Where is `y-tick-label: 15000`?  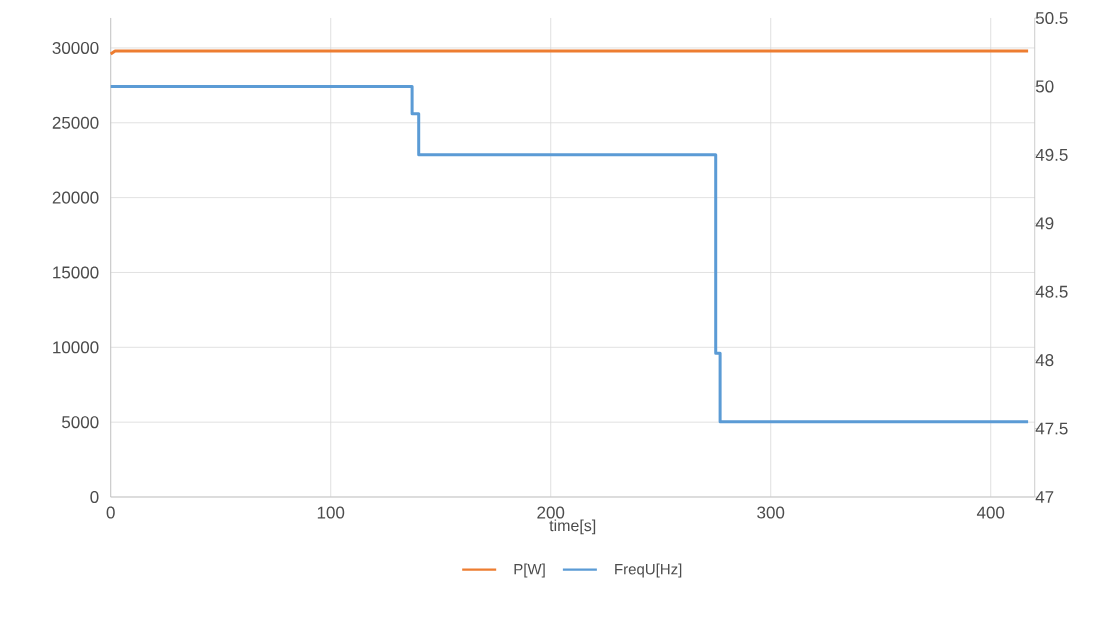 y-tick-label: 15000 is located at coordinates (76, 272).